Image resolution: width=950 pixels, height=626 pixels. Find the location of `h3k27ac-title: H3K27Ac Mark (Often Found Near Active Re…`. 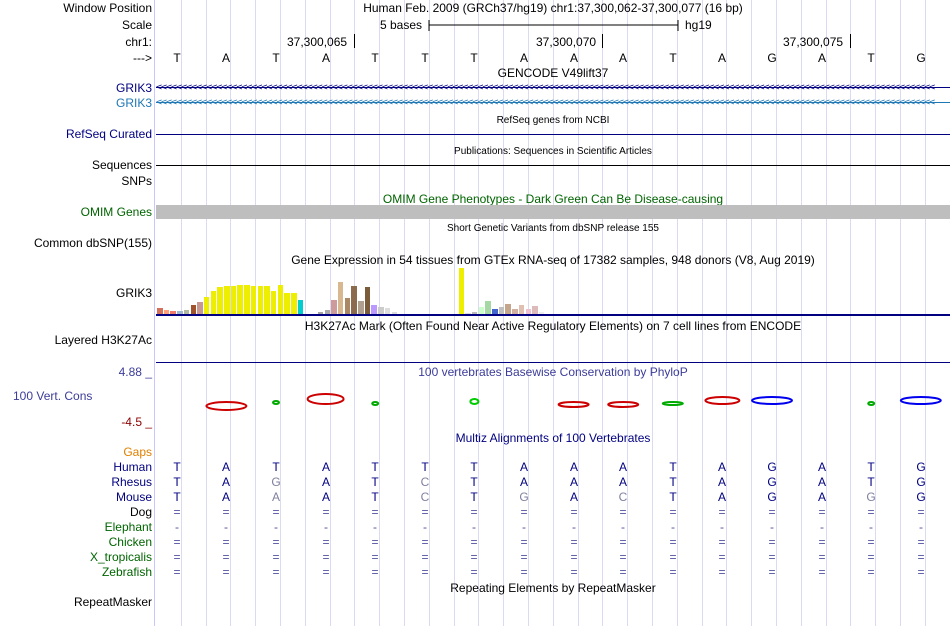

h3k27ac-title: H3K27Ac Mark (Often Found Near Active Re… is located at coordinates (553, 326).